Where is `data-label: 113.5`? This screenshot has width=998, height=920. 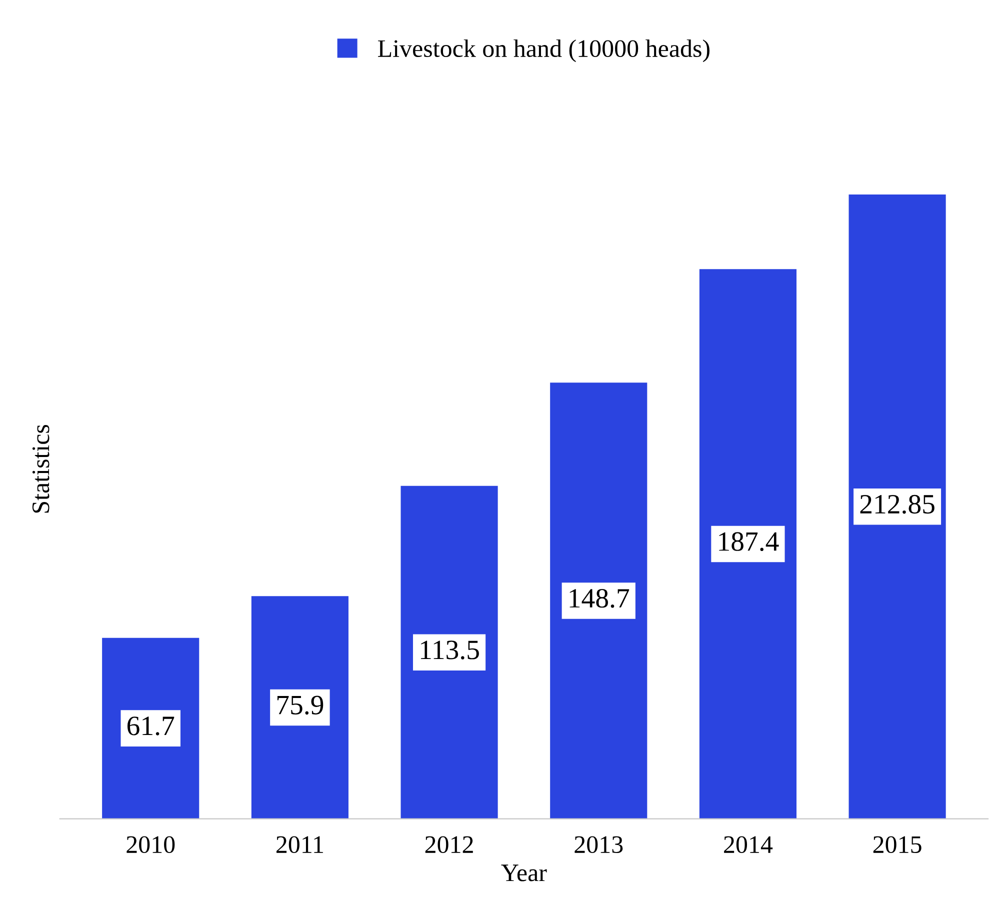
data-label: 113.5 is located at coordinates (449, 650).